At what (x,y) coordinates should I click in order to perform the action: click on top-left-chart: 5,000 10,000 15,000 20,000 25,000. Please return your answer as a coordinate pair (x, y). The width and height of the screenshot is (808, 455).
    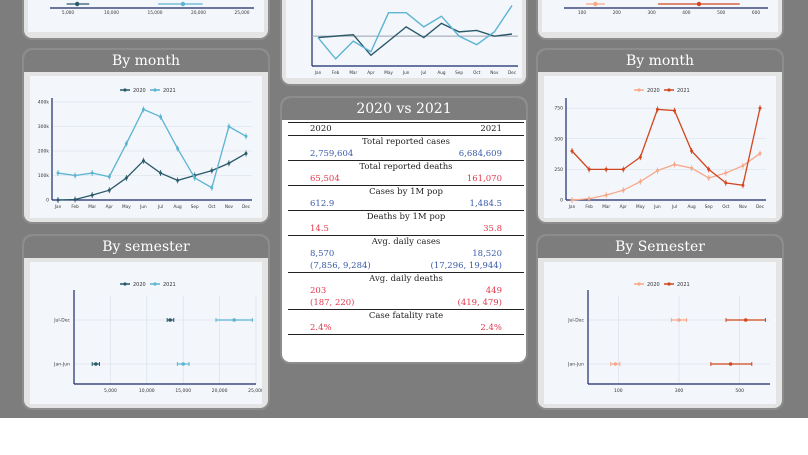
    Looking at the image, I should click on (152, 8).